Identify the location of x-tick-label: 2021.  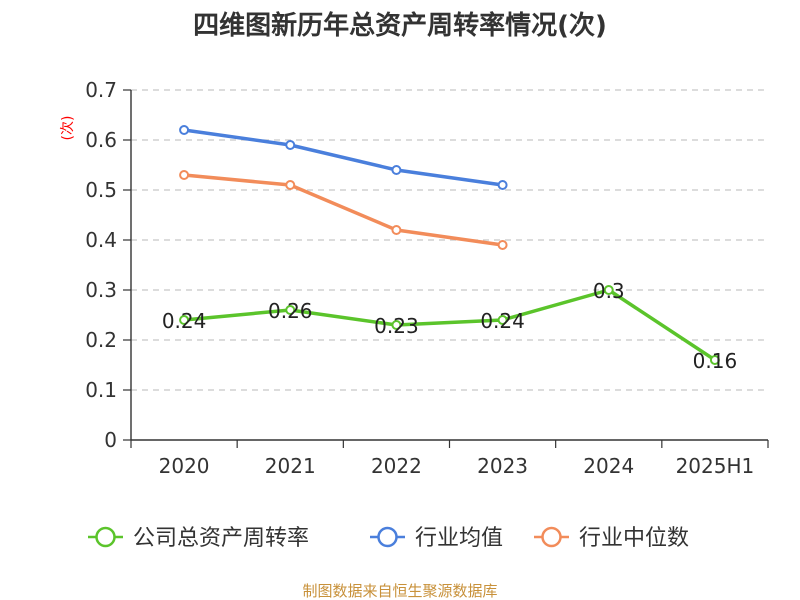
(290, 466).